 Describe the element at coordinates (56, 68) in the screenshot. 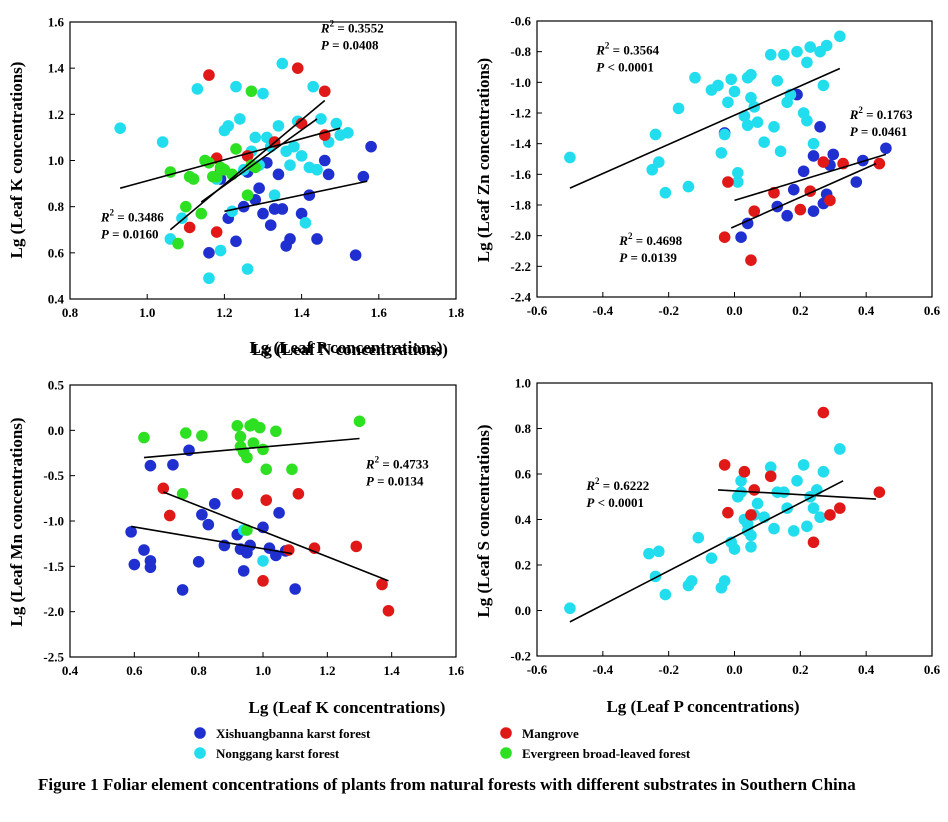

I see `y-tick-label: 1.4` at that location.